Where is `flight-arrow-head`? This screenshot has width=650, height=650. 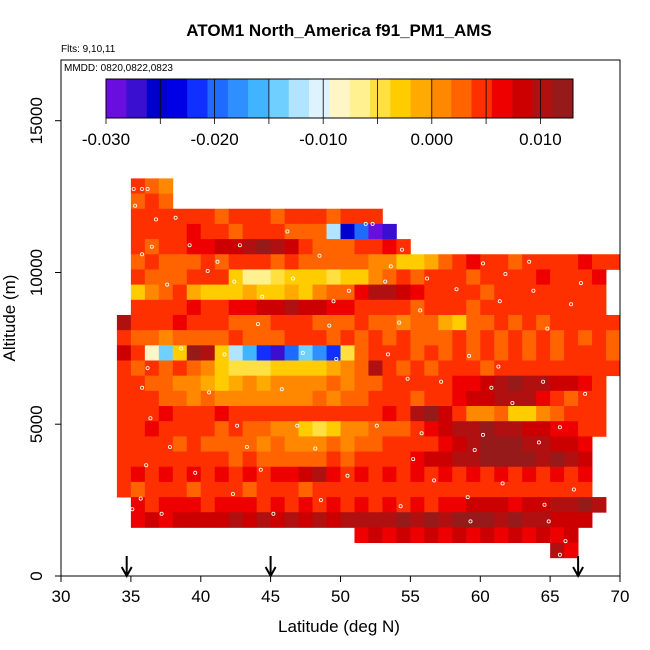 flight-arrow-head is located at coordinates (578, 572).